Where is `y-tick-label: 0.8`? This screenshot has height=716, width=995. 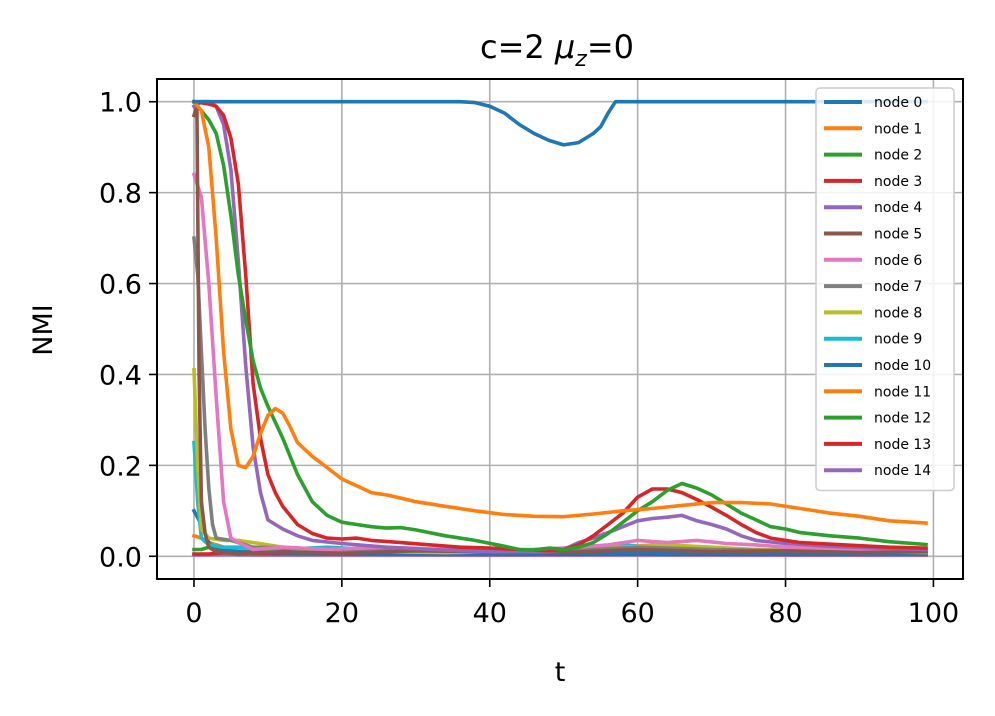 y-tick-label: 0.8 is located at coordinates (120, 194).